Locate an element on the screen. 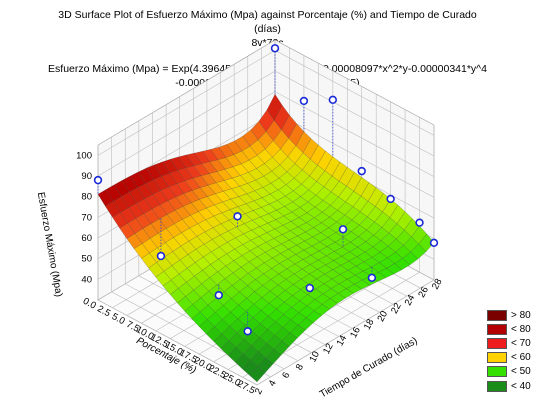  legend: > 80 < 80 < 70 < 60 < 50 < 40 is located at coordinates (509, 350).